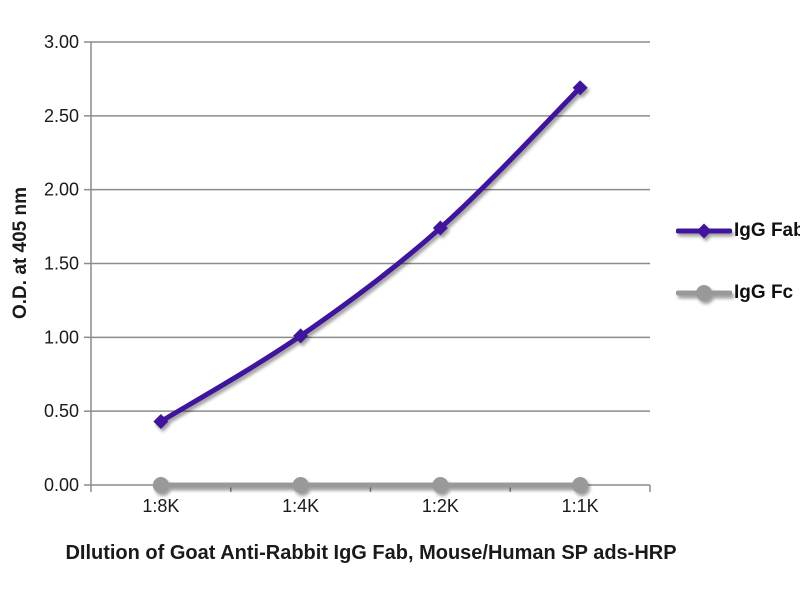 The width and height of the screenshot is (800, 600). What do you see at coordinates (440, 506) in the screenshot?
I see `x-tick-label: 1:2K` at bounding box center [440, 506].